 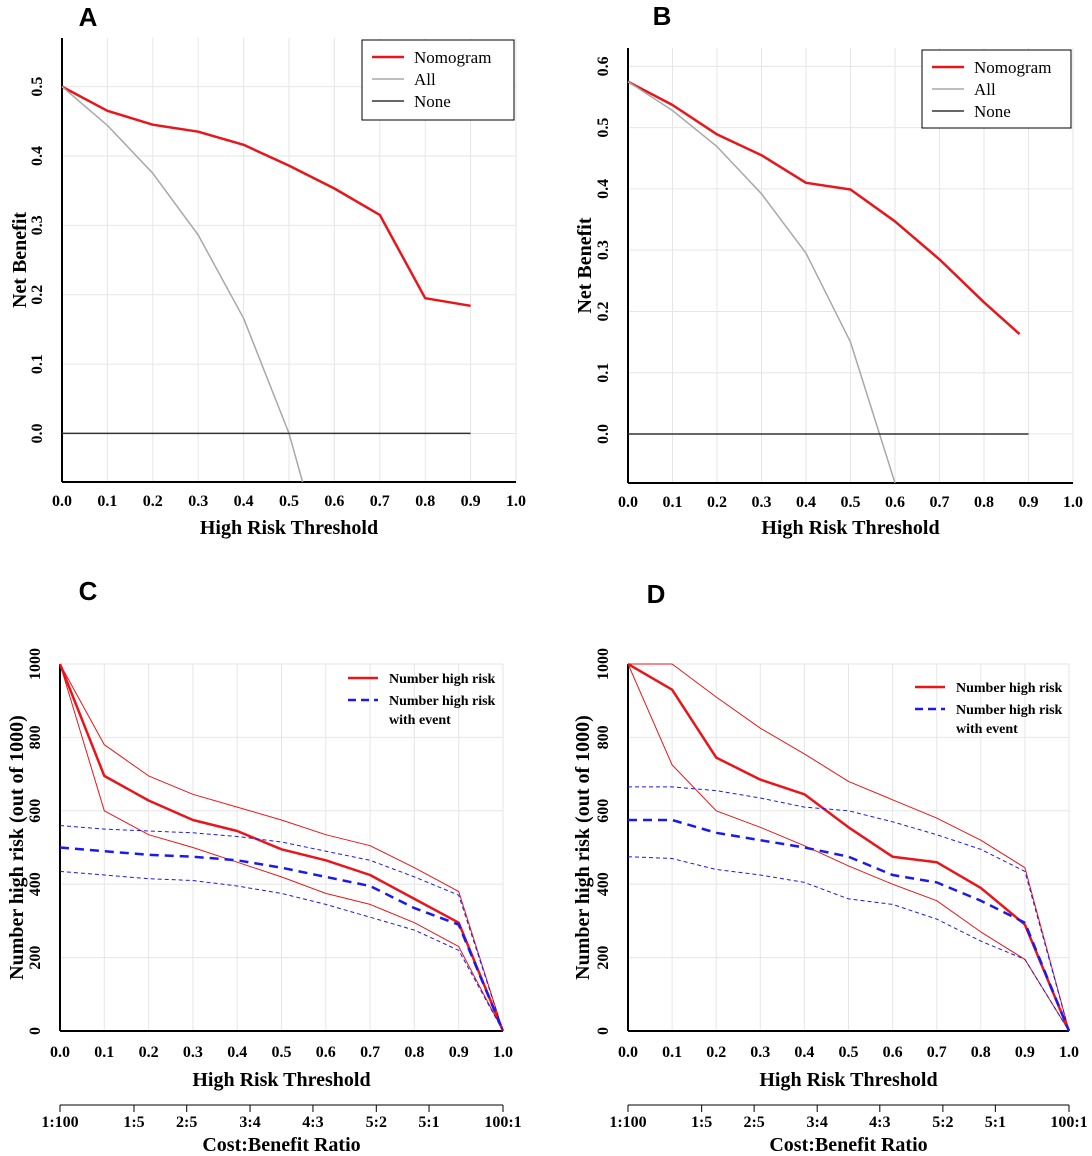 What do you see at coordinates (432, 101) in the screenshot?
I see `legend-label: None` at bounding box center [432, 101].